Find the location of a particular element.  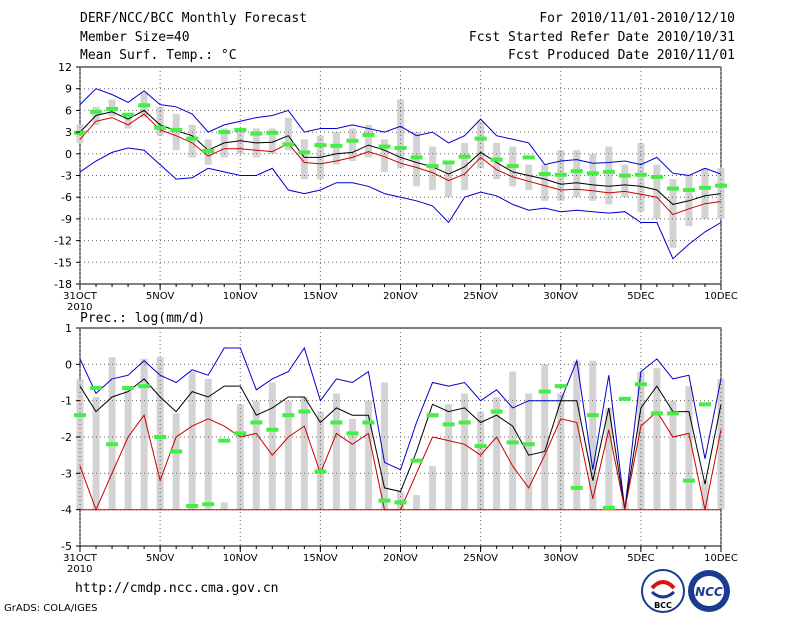

temp-series-lower is located at coordinates (400, 203).